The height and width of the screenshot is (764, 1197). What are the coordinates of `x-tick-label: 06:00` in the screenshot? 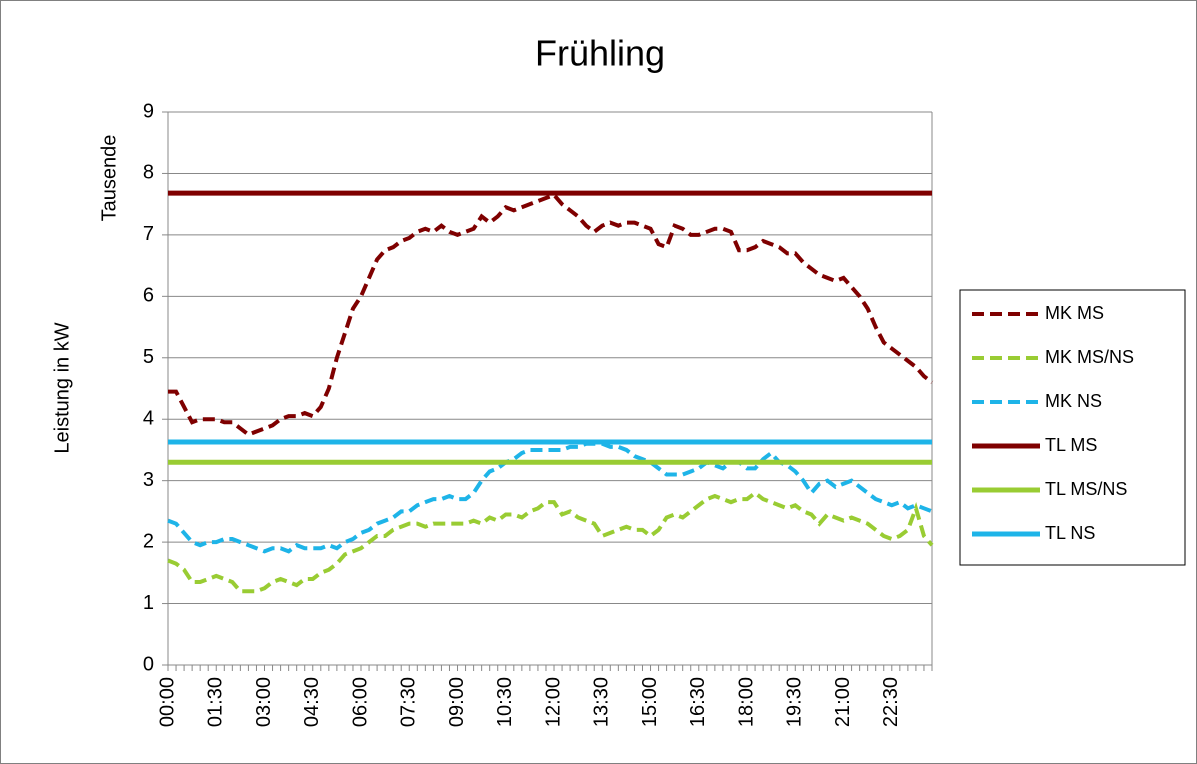 It's located at (360, 702).